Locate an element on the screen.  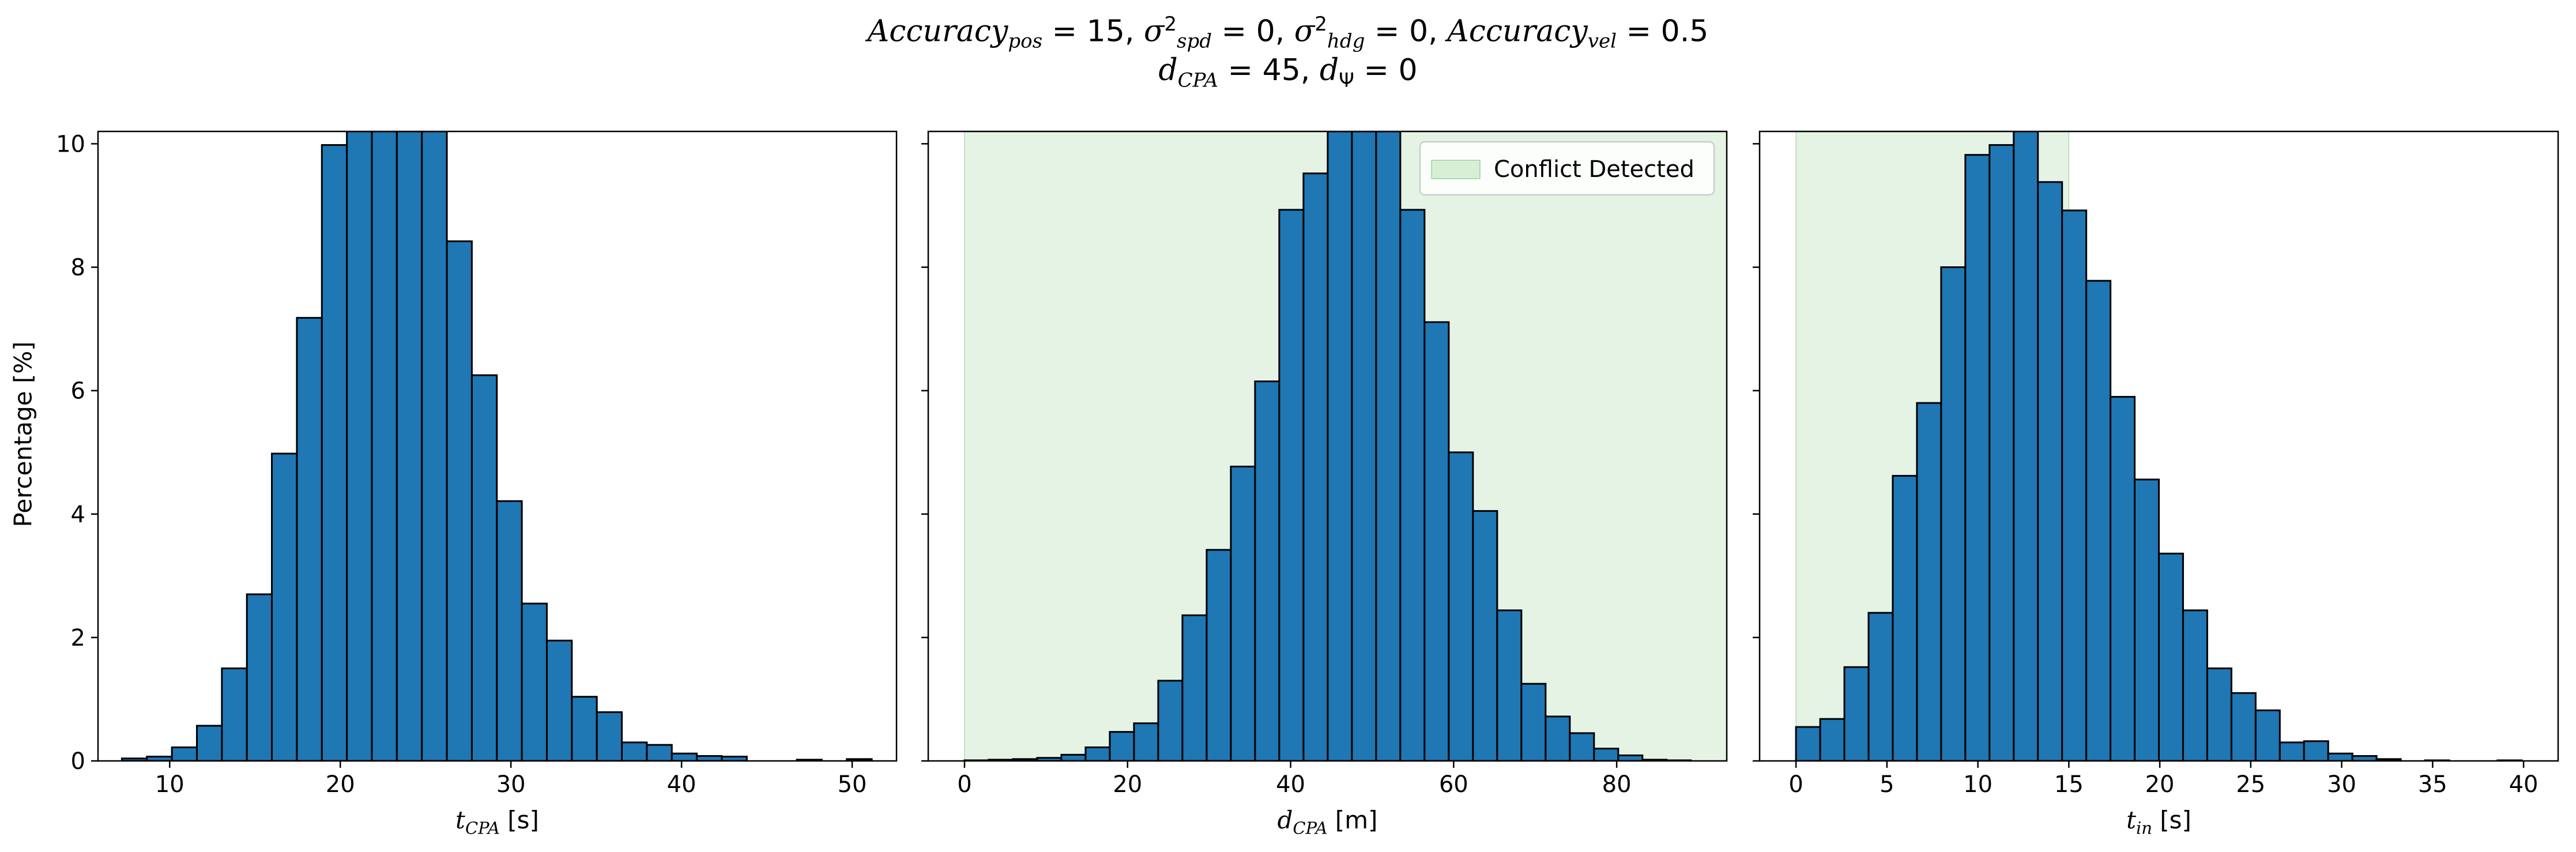
title-part: 2 is located at coordinates (1321, 25).